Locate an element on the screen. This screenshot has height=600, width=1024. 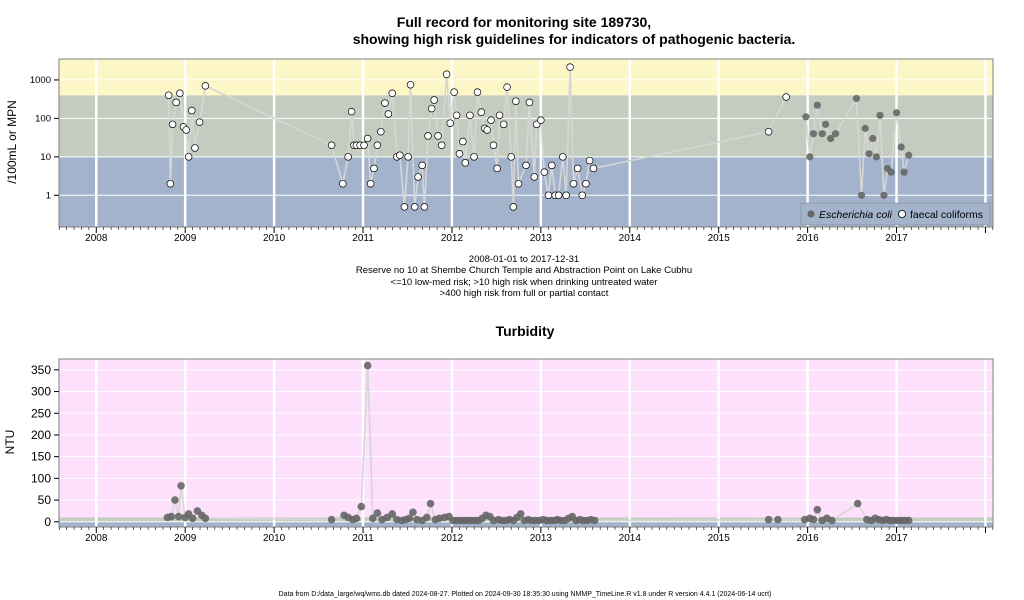
legend-box is located at coordinates (895, 214).